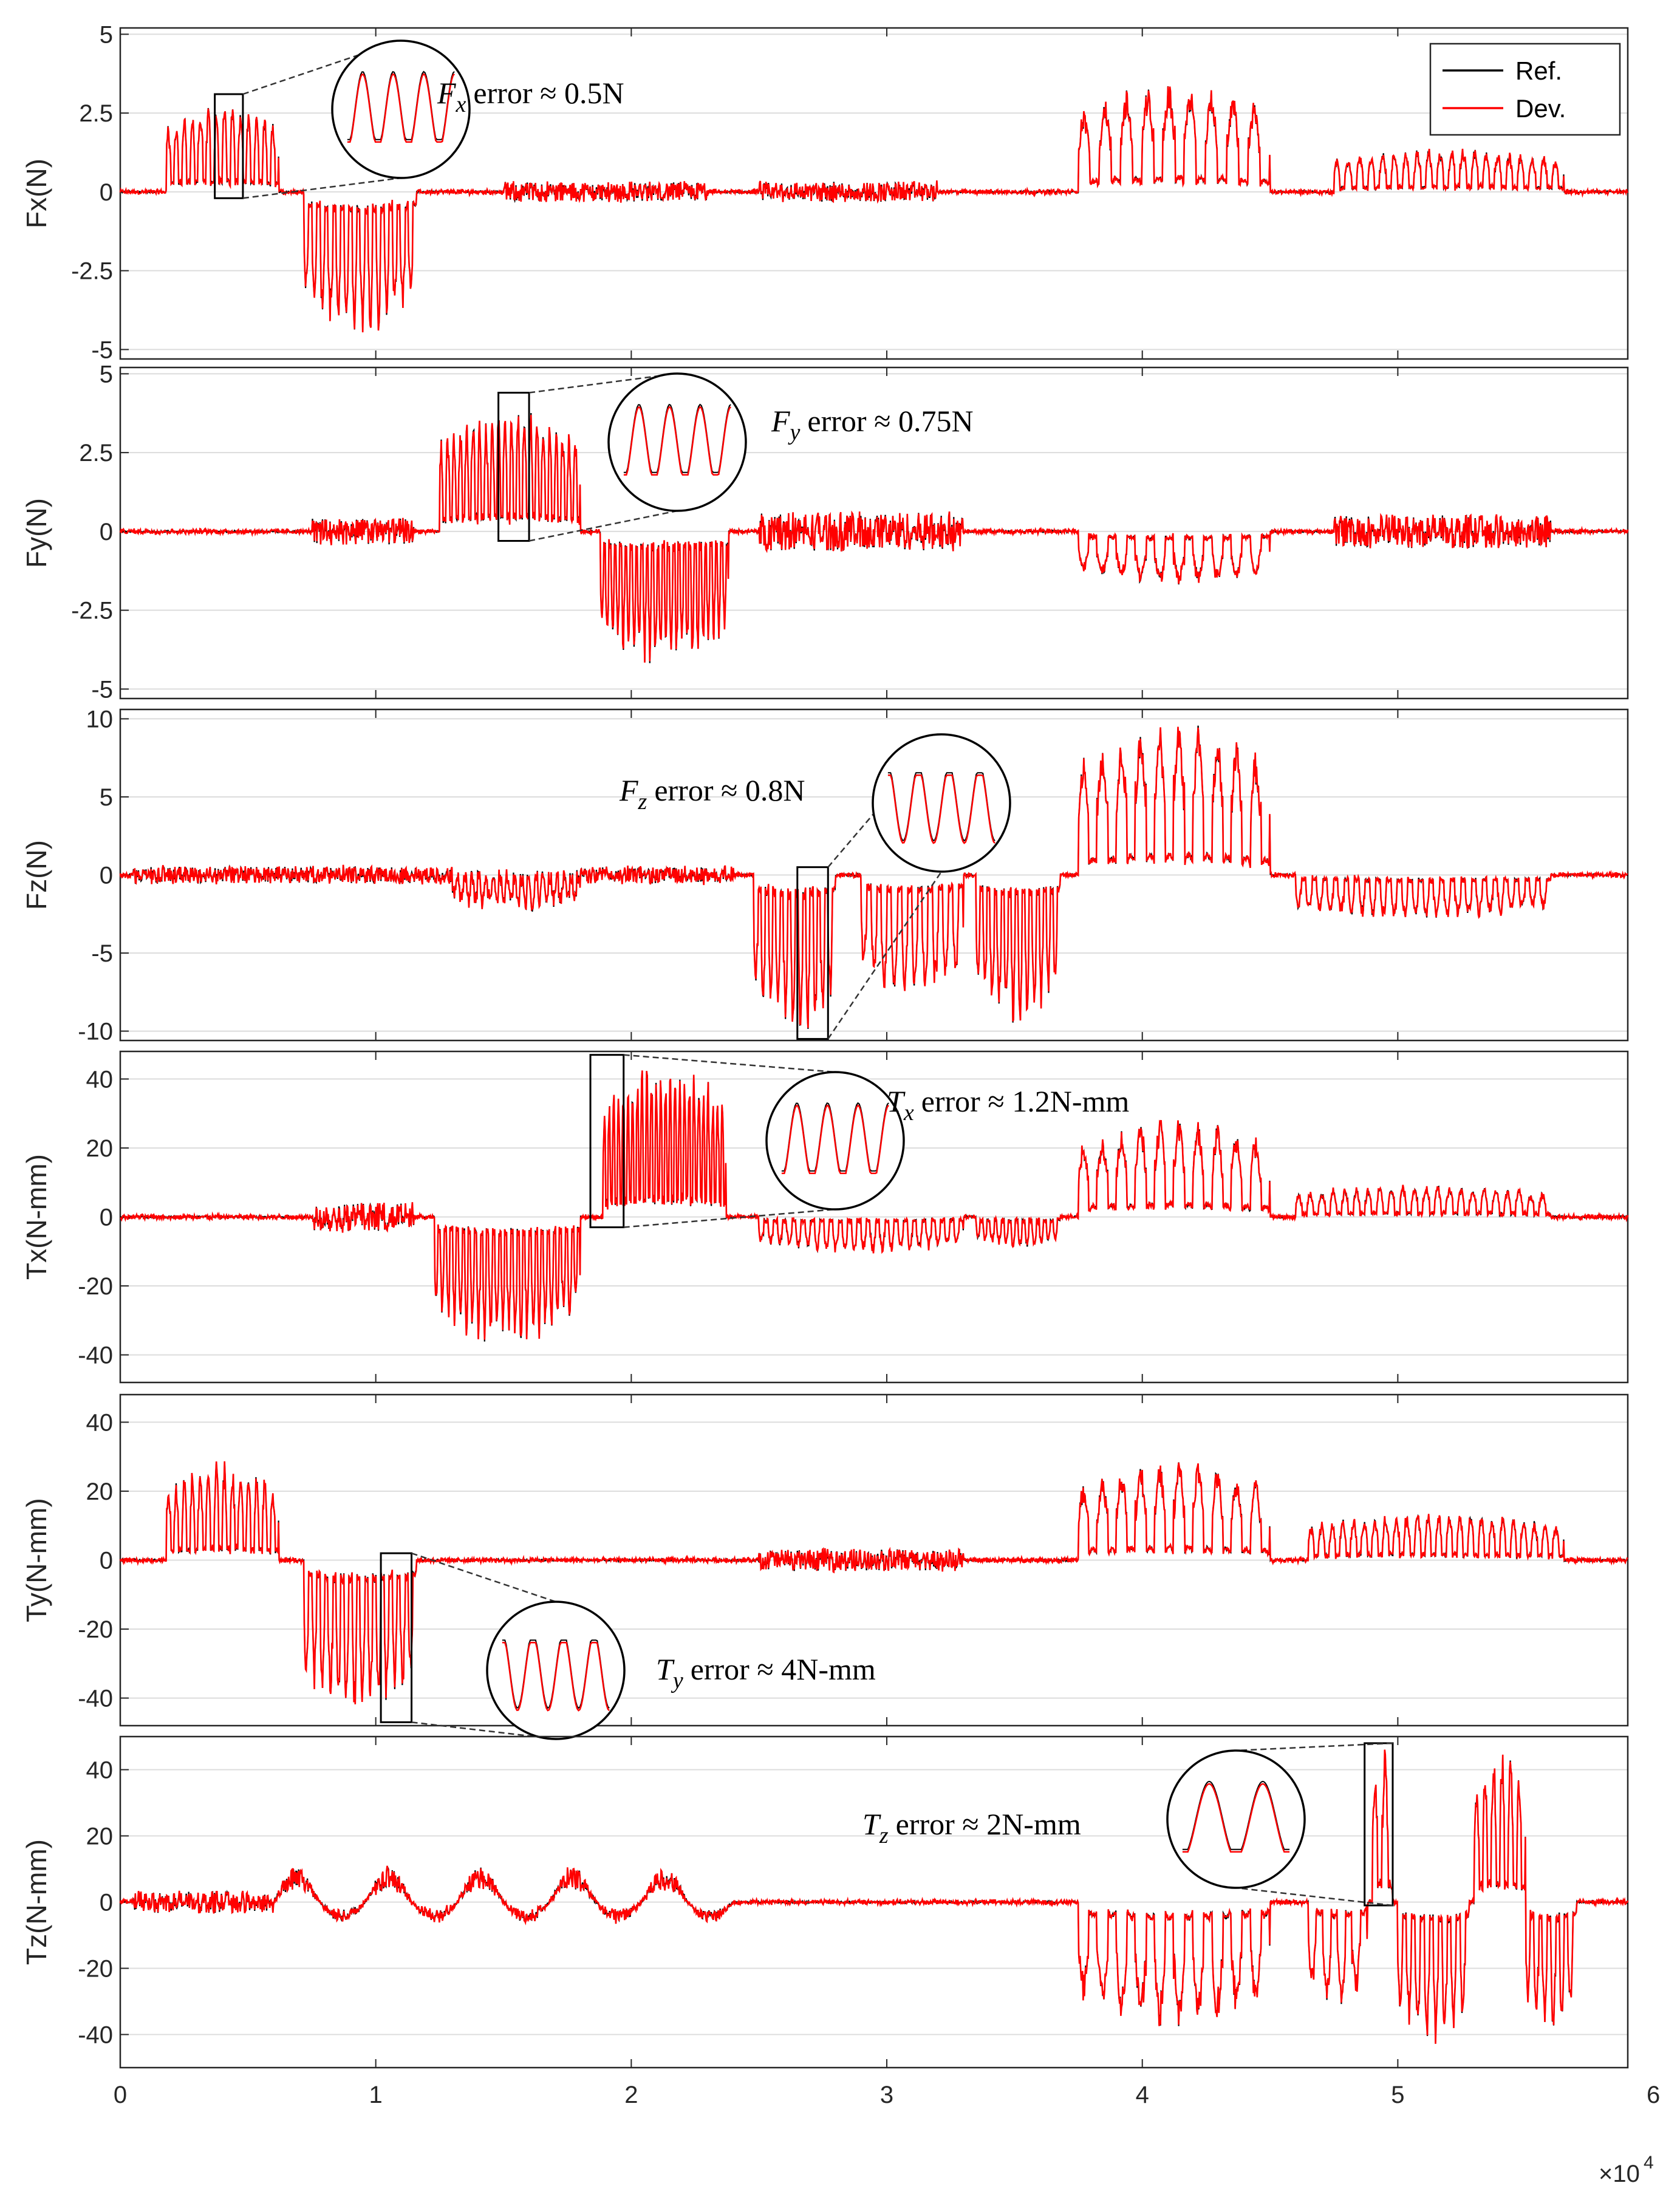  Describe the element at coordinates (712, 794) in the screenshot. I see `error-annotation: Fz error ≈ 0.8N` at that location.